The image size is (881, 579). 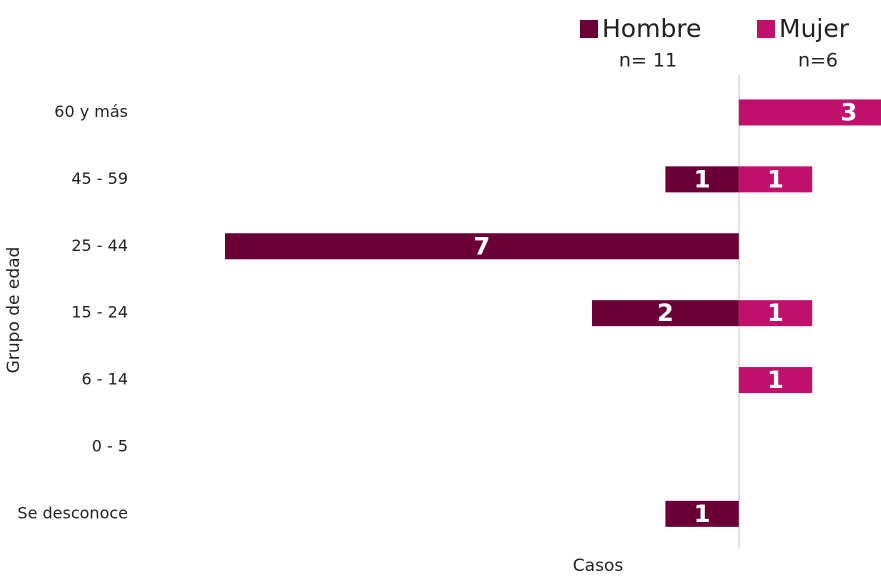 I want to click on y-tick-label: 25 - 44, so click(x=99, y=245).